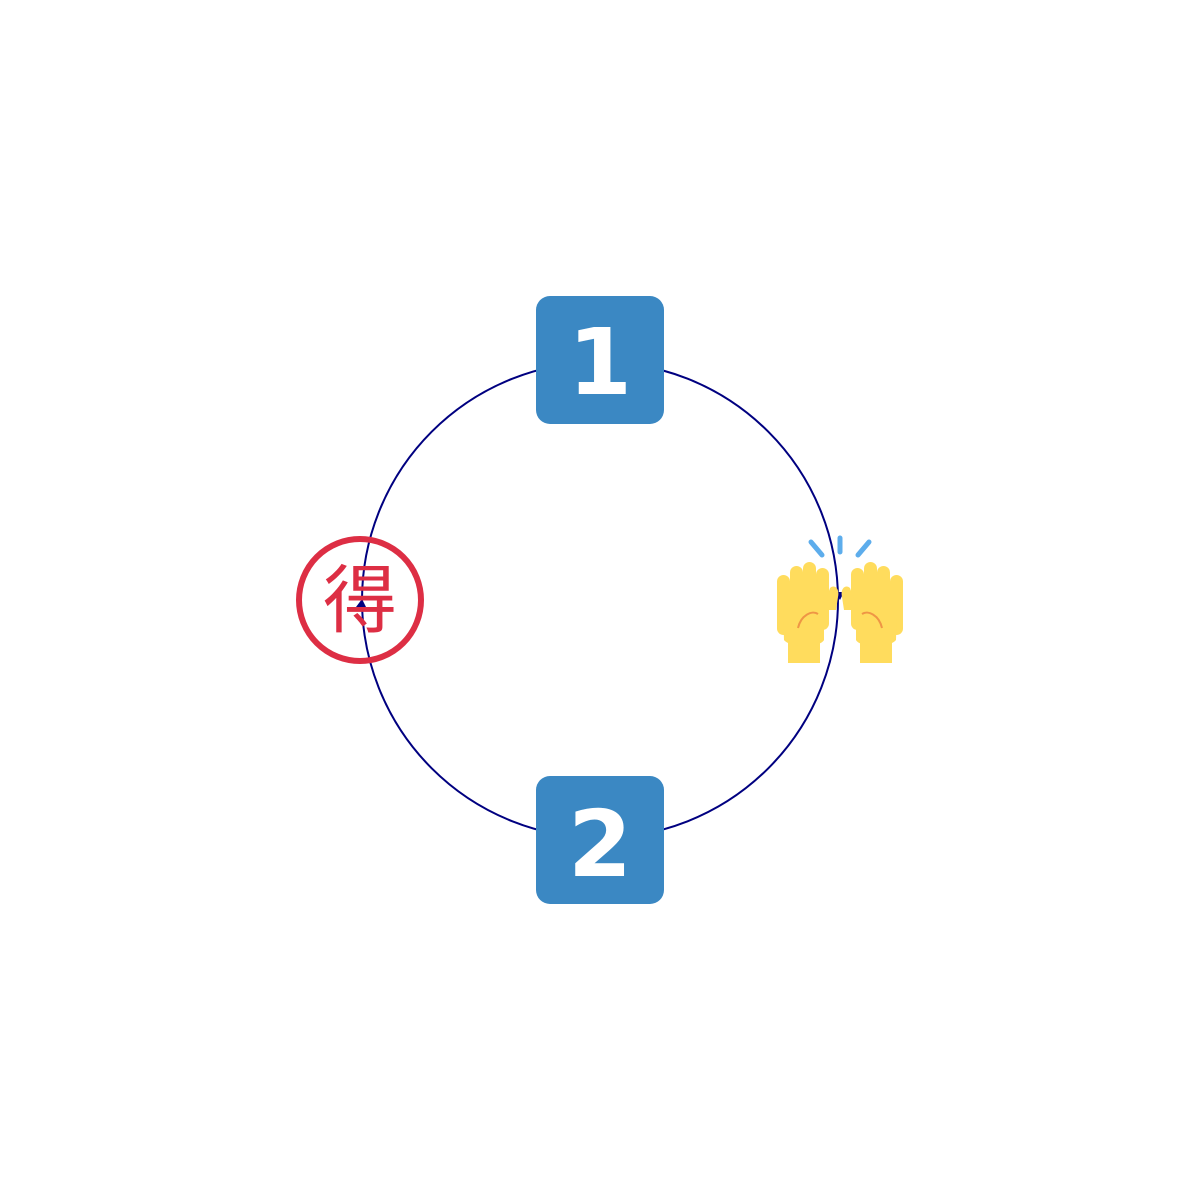 The width and height of the screenshot is (1200, 1200). I want to click on ring-arrow-left, so click(361, 603).